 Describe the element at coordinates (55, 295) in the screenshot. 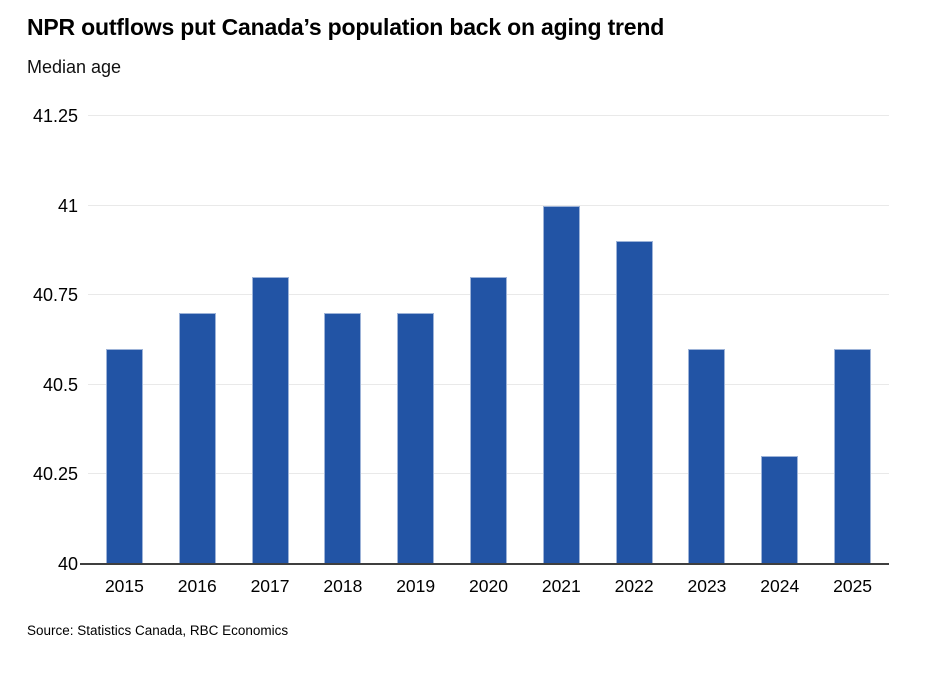

I see `y-tick-label: 40.75` at that location.